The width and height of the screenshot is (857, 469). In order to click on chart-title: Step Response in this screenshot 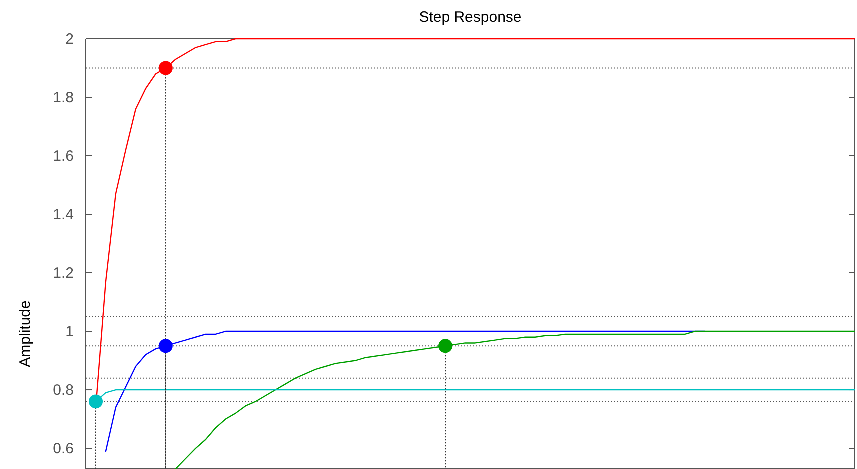, I will do `click(470, 17)`.